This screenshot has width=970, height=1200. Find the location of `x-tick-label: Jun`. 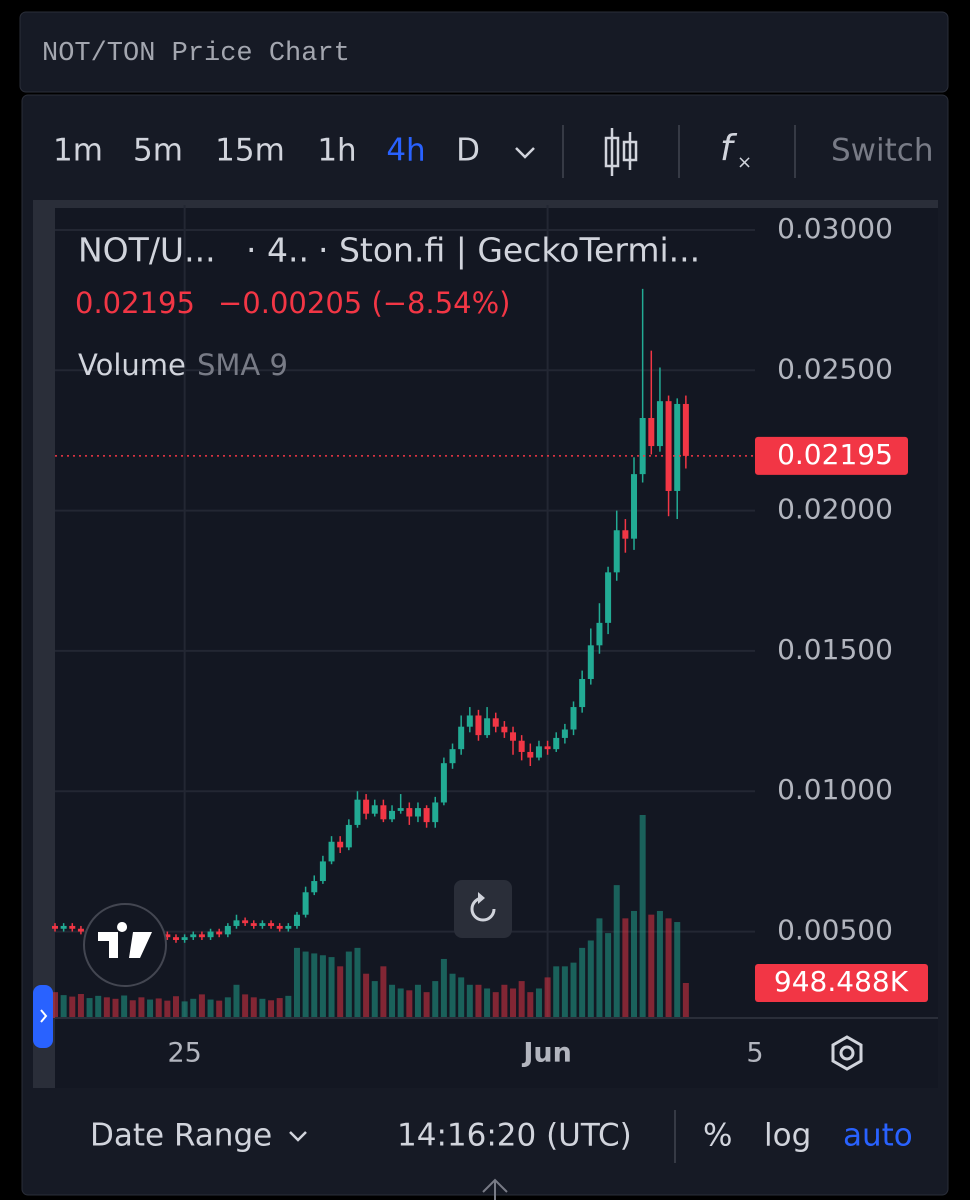

x-tick-label: Jun is located at coordinates (546, 1053).